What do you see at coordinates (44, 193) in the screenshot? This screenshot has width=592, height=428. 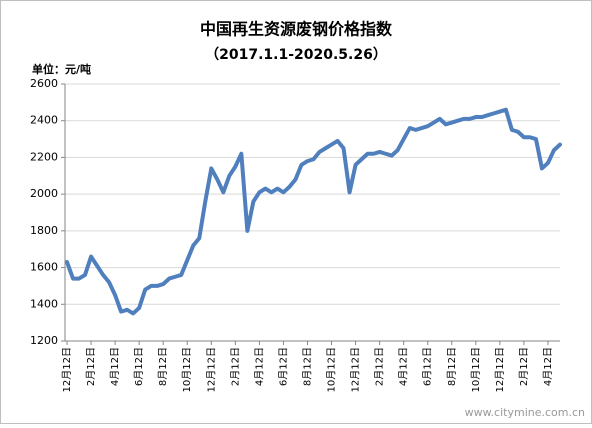 I see `y-tick-label: 2000` at bounding box center [44, 193].